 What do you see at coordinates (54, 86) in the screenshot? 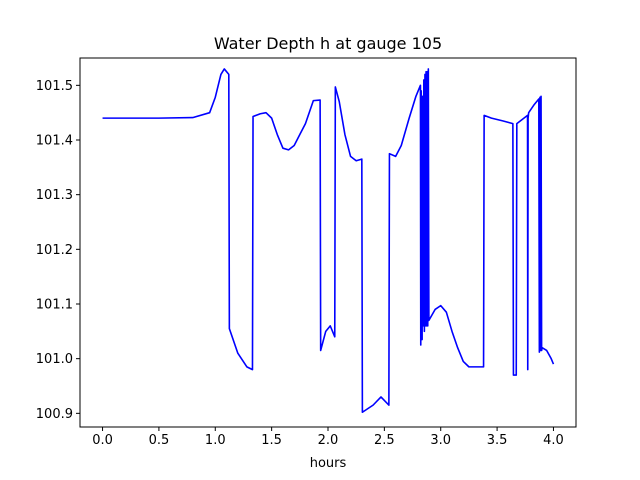
I see `y-tick-label: 101.5` at bounding box center [54, 86].